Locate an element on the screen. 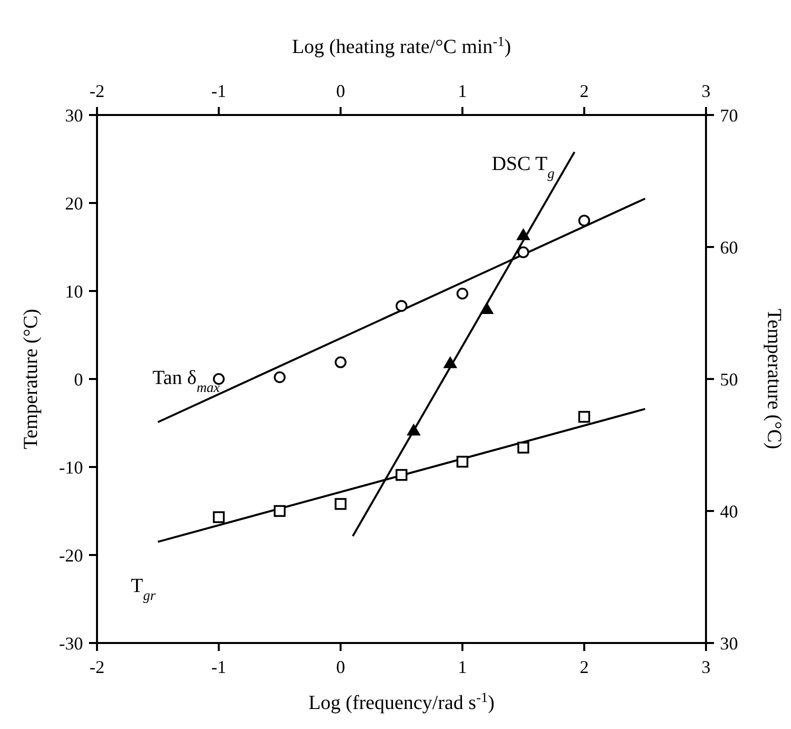 The height and width of the screenshot is (729, 791). y2-tick-label: 40 is located at coordinates (729, 511).